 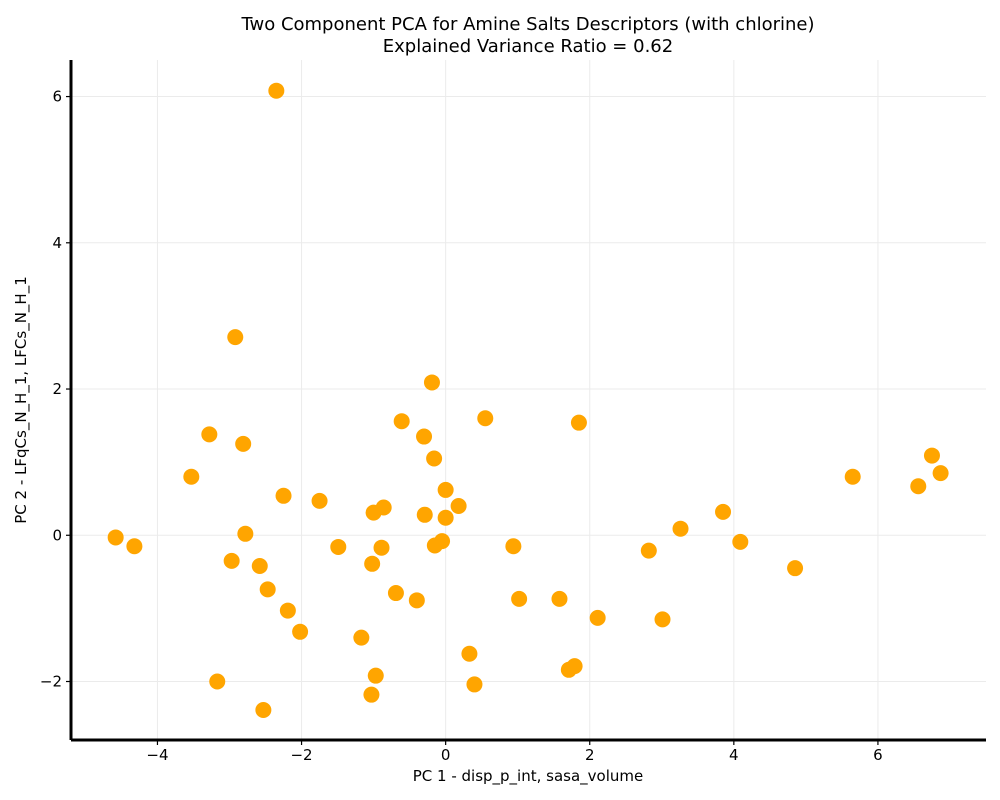 I want to click on y-axis-label: PC 2 - LFqCs_N_H_1, LFCs_N_H_1, so click(x=21, y=399).